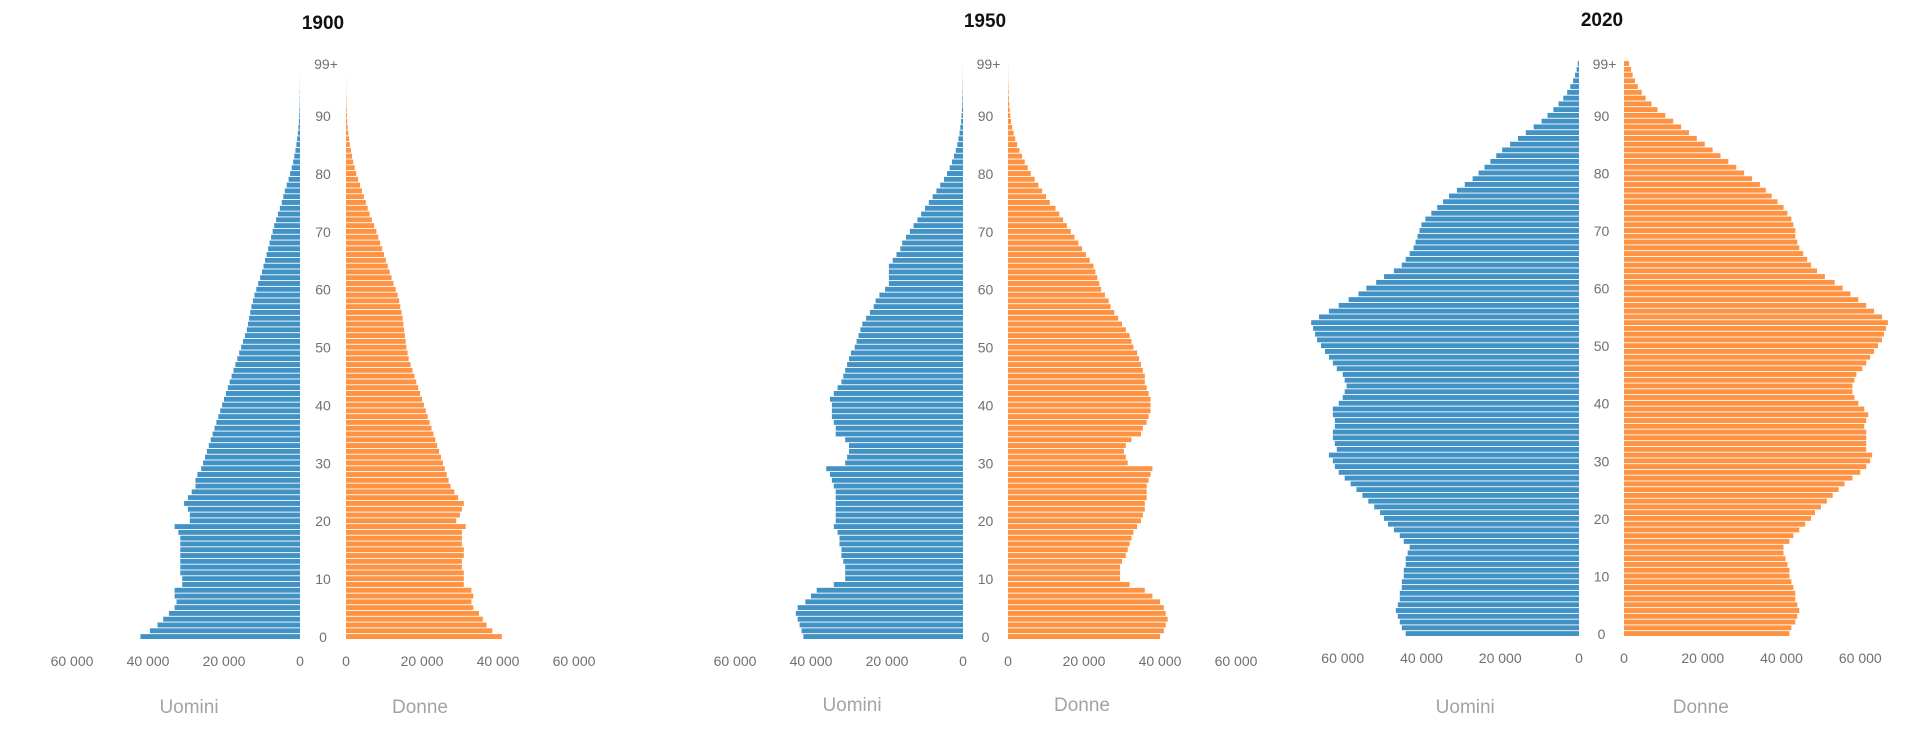 This screenshot has height=730, width=1915. I want to click on men-axis-tick-2-1: 40 000, so click(1421, 658).